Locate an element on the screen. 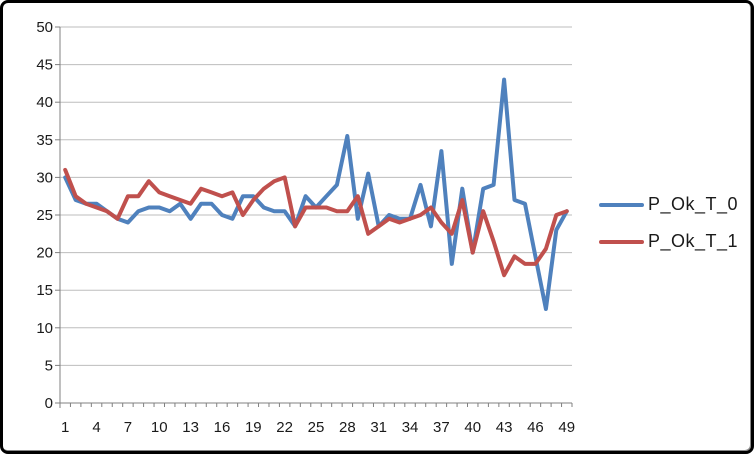 The height and width of the screenshot is (454, 754). legend-label-series-0: P_Ok_T_0 is located at coordinates (693, 204).